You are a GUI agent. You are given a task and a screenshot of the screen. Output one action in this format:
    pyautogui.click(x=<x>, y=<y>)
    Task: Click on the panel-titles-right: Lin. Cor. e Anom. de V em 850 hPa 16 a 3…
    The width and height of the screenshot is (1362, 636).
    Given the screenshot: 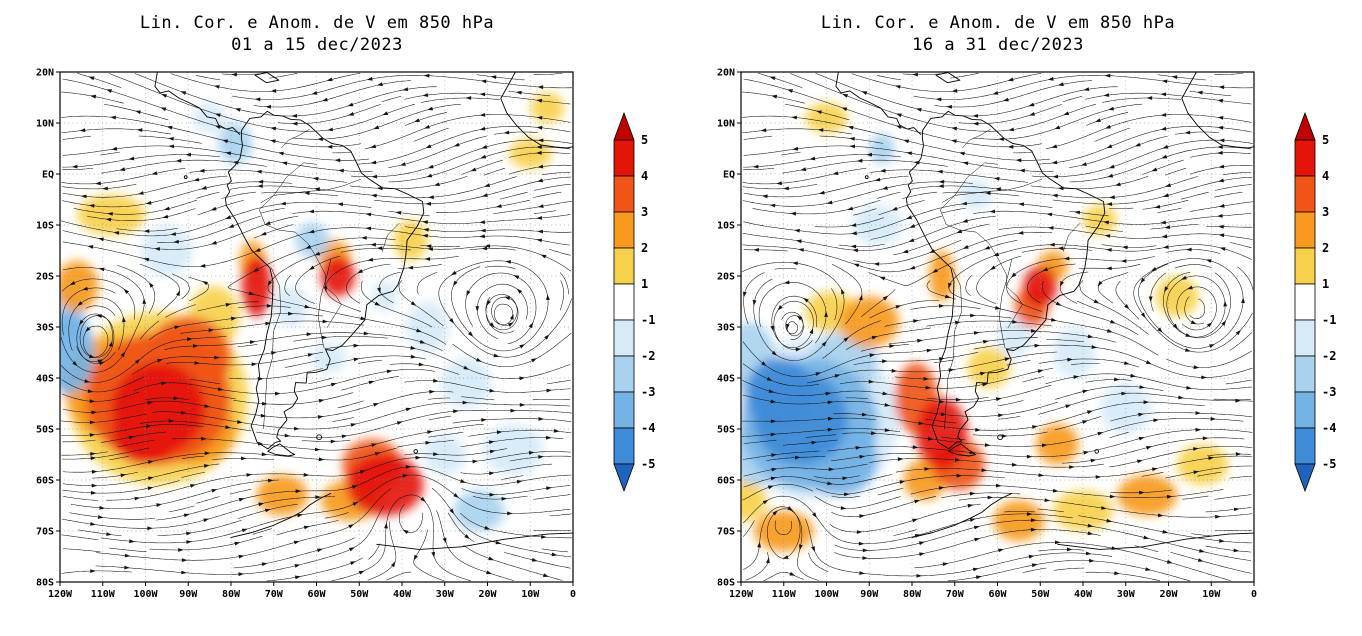 What is the action you would take?
    pyautogui.click(x=985, y=34)
    